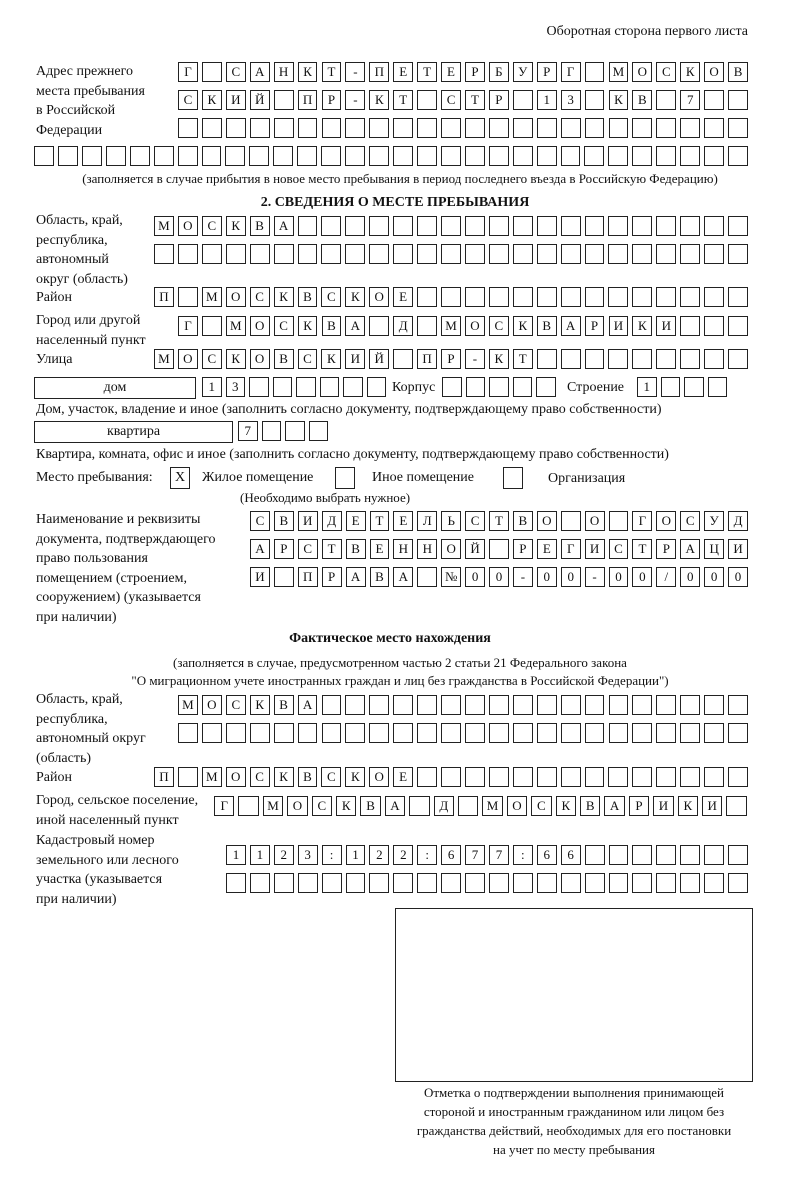  I want to click on char-cell: Е, so click(546, 549).